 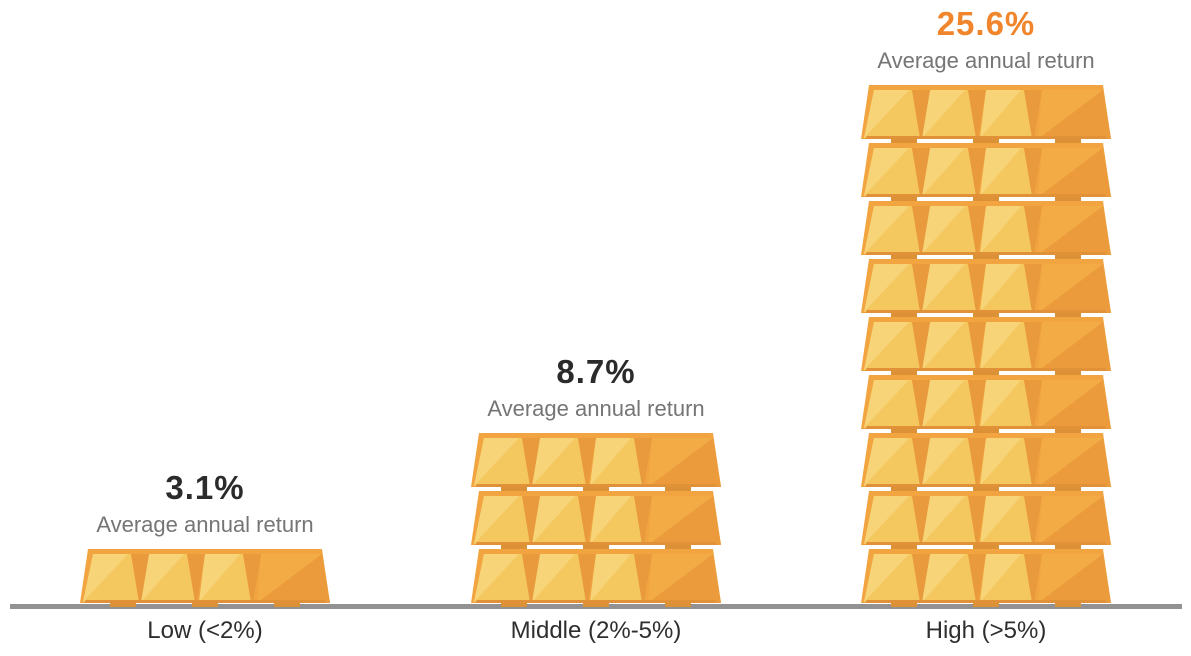 What do you see at coordinates (596, 630) in the screenshot?
I see `category-label-middle: Middle (2%-5%)` at bounding box center [596, 630].